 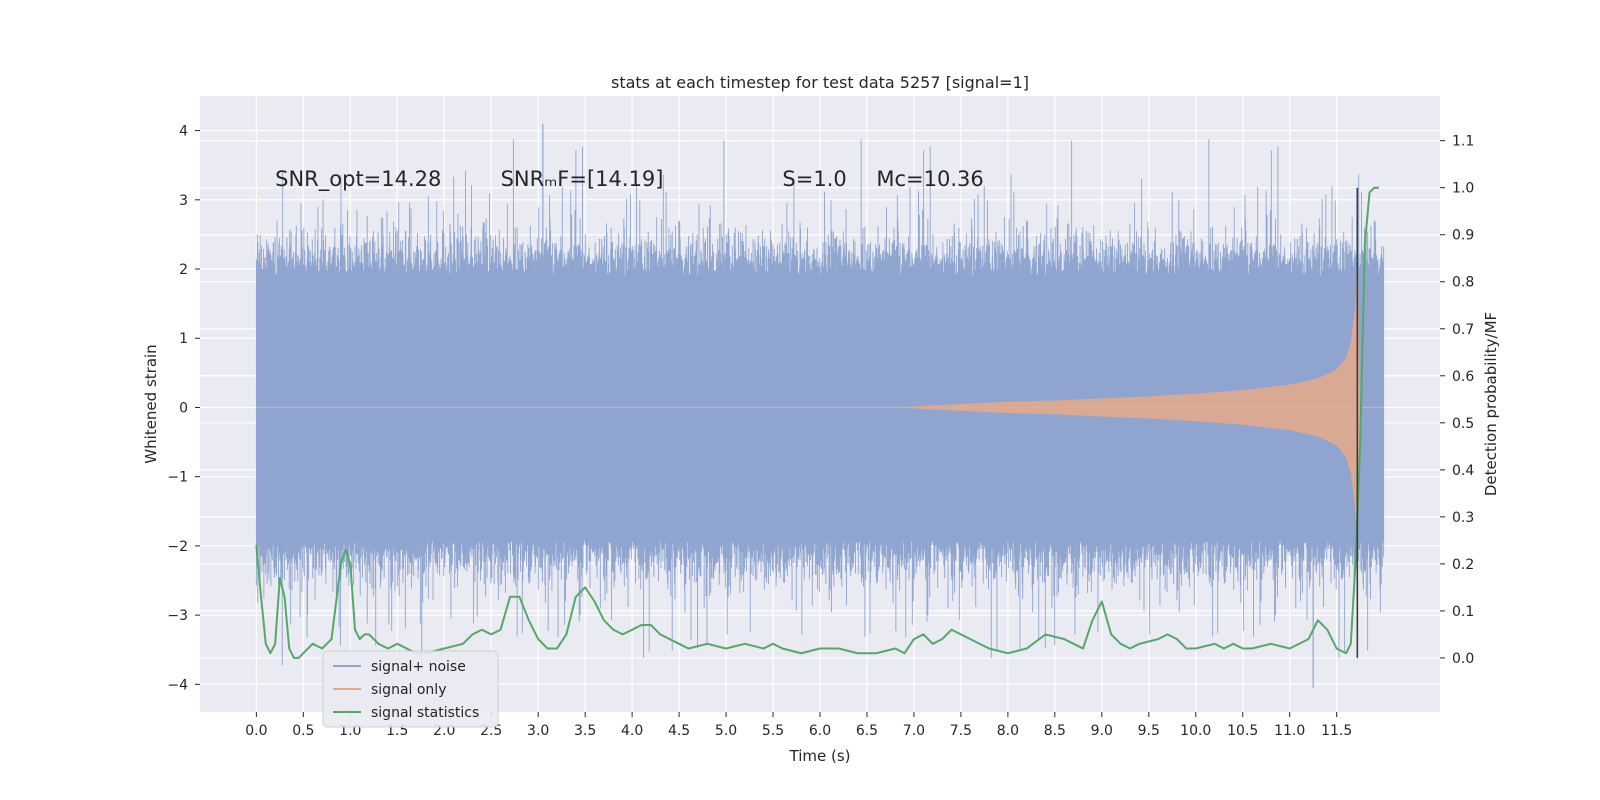 What do you see at coordinates (1055, 731) in the screenshot?
I see `x-tick-label: 8.5` at bounding box center [1055, 731].